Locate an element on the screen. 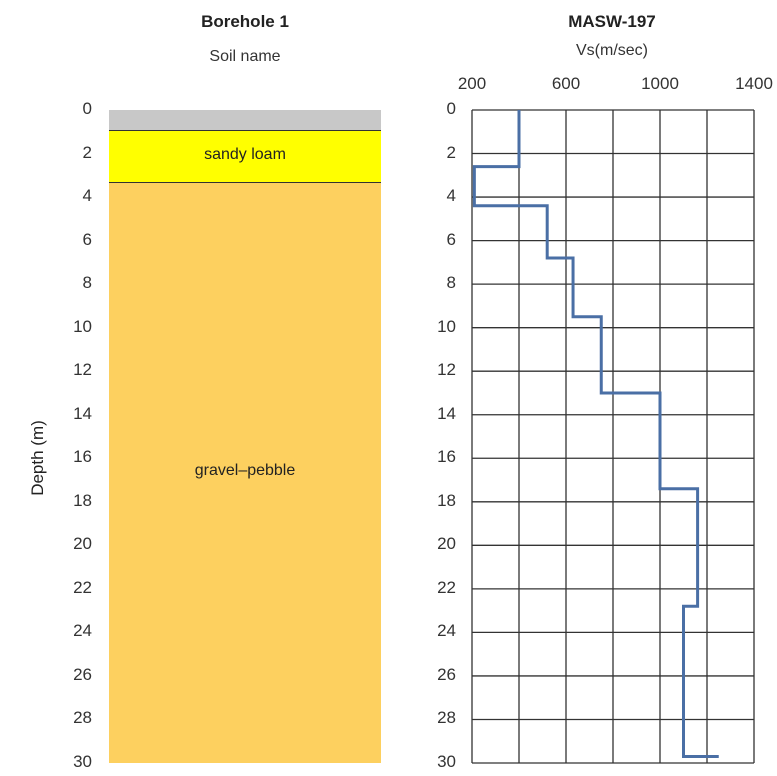  masw-x-axis-label: Vs(m/sec) is located at coordinates (612, 50).